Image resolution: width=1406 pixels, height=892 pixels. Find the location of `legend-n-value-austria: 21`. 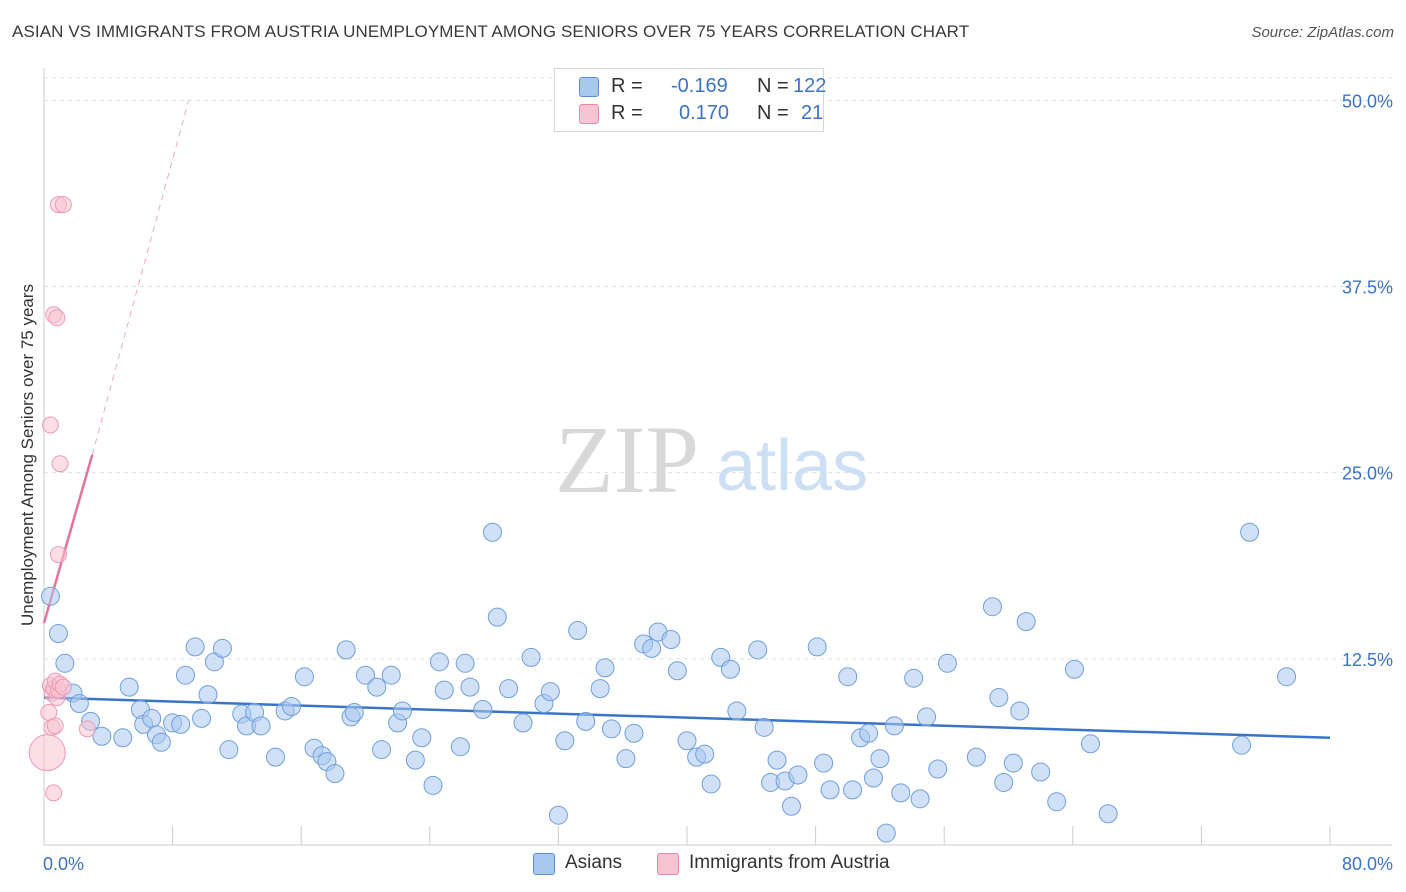

legend-n-value-austria: 21 is located at coordinates (812, 113).